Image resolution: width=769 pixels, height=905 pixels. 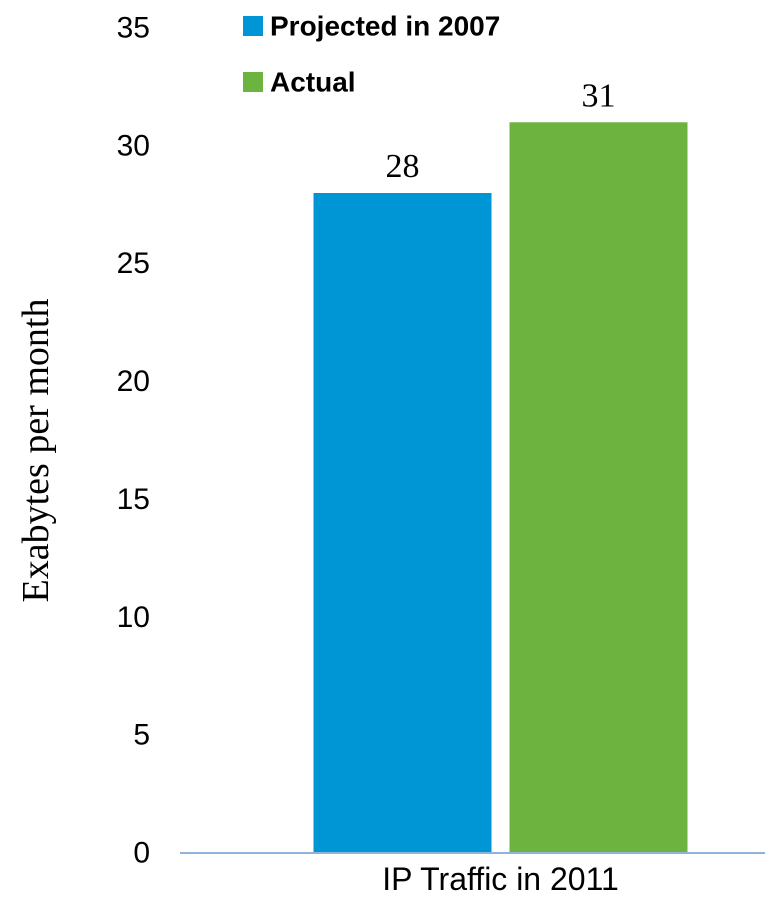 I want to click on legend-entry: Actual, so click(x=313, y=82).